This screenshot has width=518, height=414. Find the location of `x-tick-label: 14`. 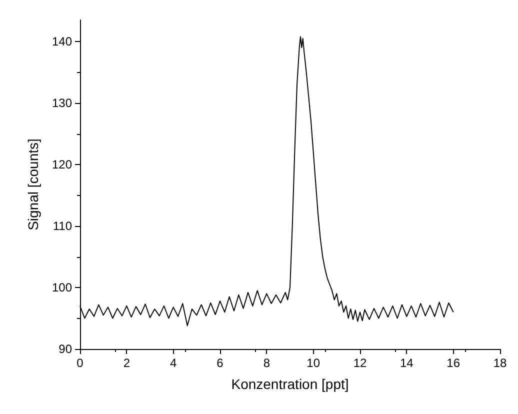

x-tick-label: 14 is located at coordinates (407, 363).